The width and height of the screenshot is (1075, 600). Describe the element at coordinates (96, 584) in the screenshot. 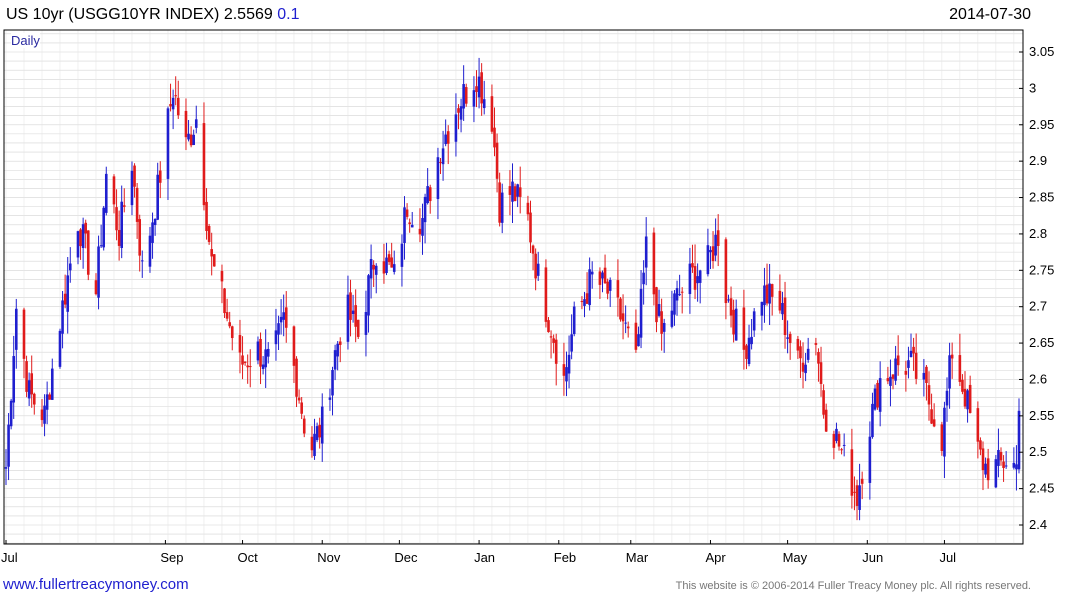

I see `website-link: www.fullertreacymoney.com` at that location.